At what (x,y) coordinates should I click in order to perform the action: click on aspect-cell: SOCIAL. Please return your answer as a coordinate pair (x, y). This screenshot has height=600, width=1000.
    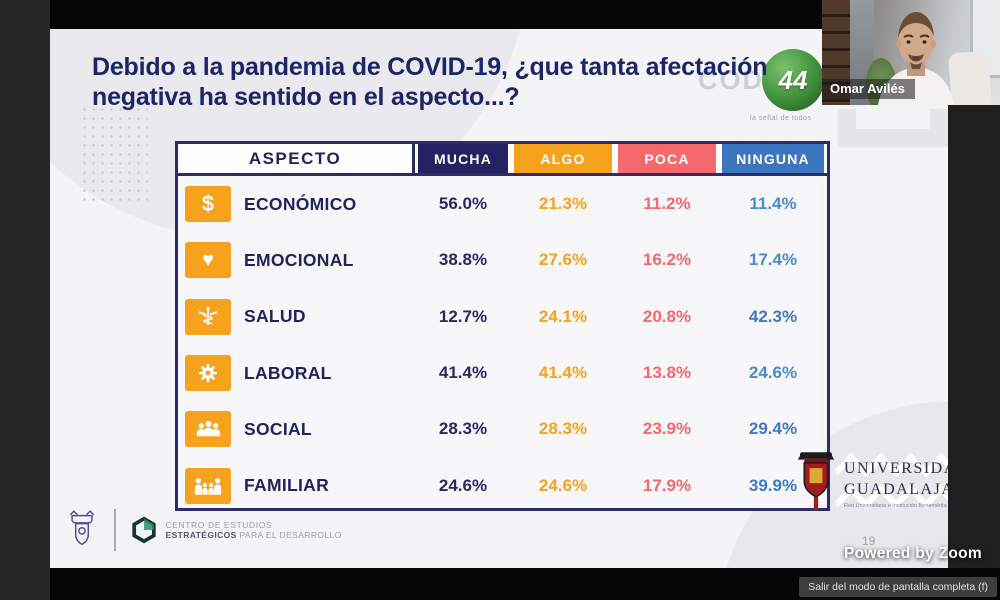
    Looking at the image, I should click on (296, 429).